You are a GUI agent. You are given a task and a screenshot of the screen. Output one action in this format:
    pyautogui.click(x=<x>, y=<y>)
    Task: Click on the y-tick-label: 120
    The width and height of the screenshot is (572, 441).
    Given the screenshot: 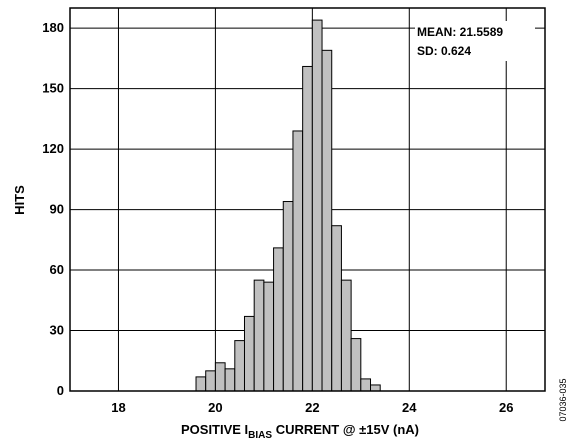 What is the action you would take?
    pyautogui.click(x=53, y=148)
    